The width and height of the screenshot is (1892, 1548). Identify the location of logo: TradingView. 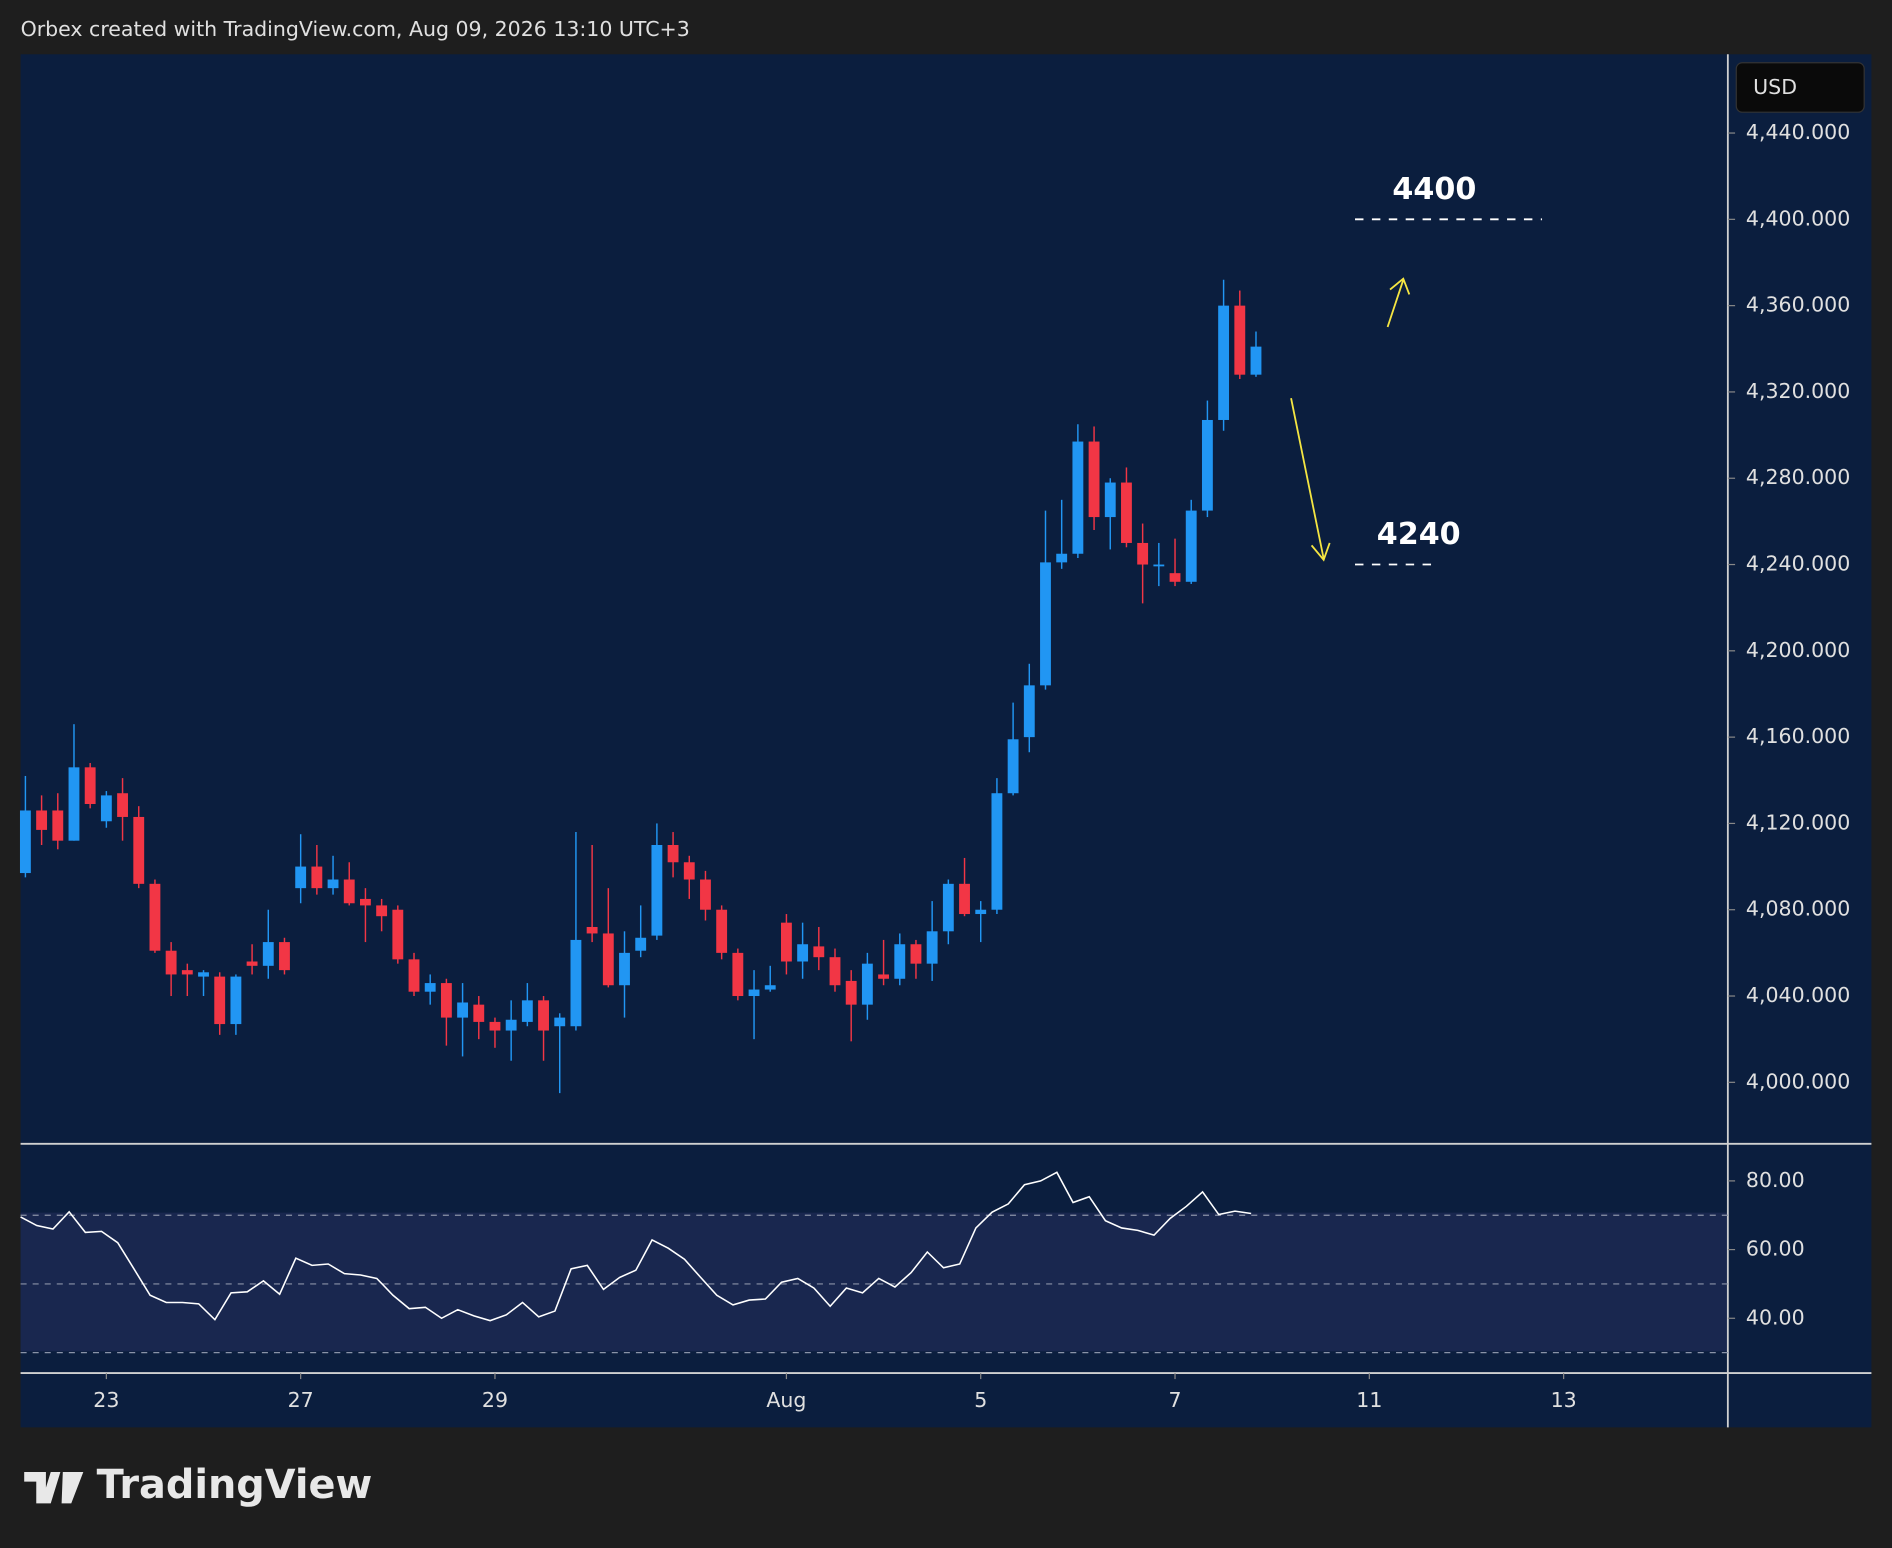
(198, 1485).